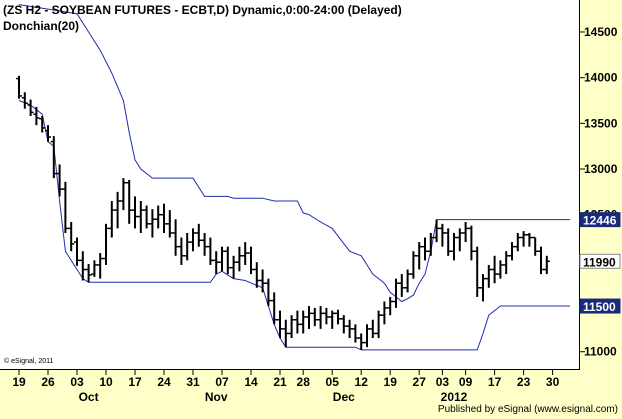 Image resolution: width=622 pixels, height=419 pixels. Describe the element at coordinates (29, 361) in the screenshot. I see `copyright-notice: © eSignal, 2011` at that location.